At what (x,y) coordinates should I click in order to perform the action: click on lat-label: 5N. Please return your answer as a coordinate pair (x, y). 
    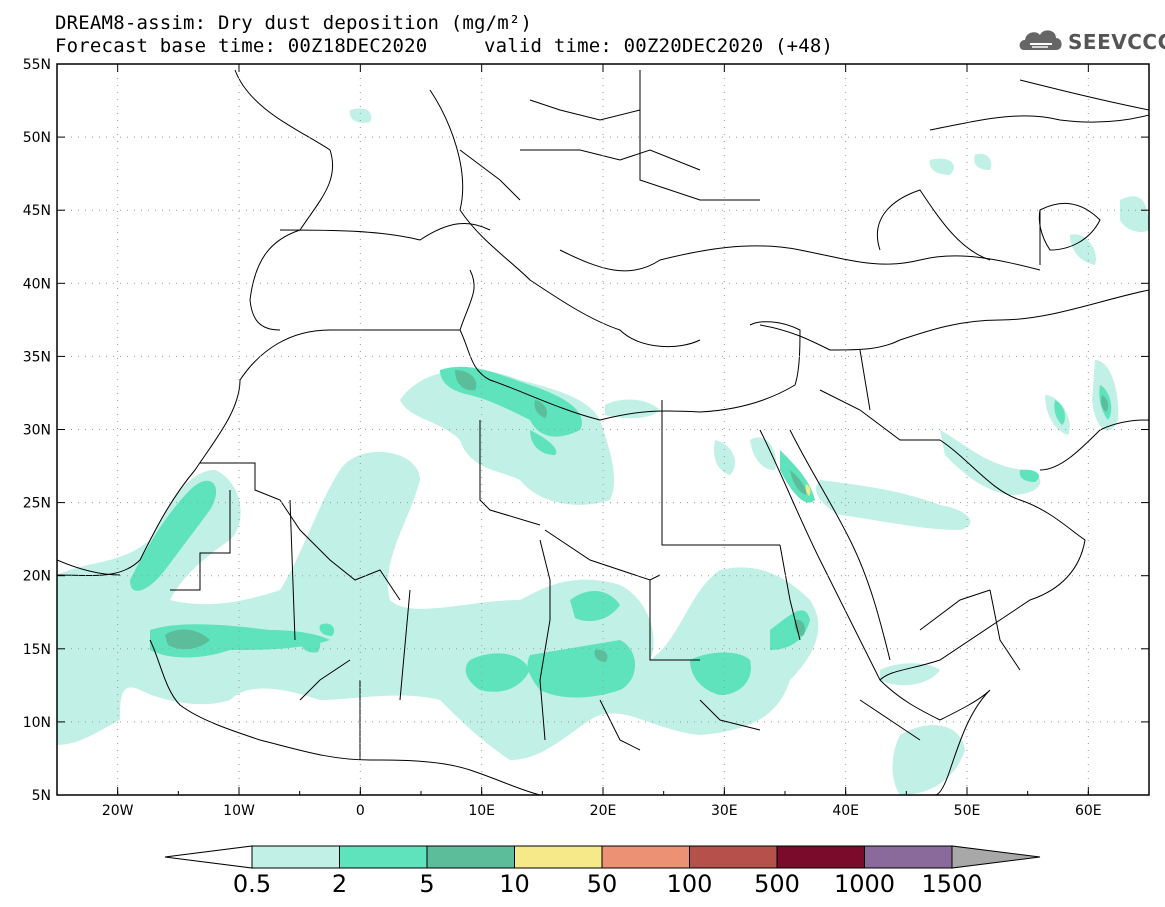
    Looking at the image, I should click on (41, 796).